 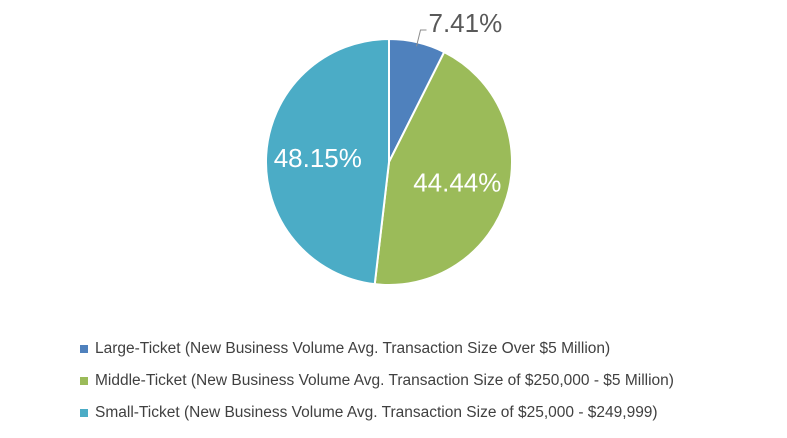 I want to click on data-label-small-ticket: 48.15%, so click(x=318, y=158).